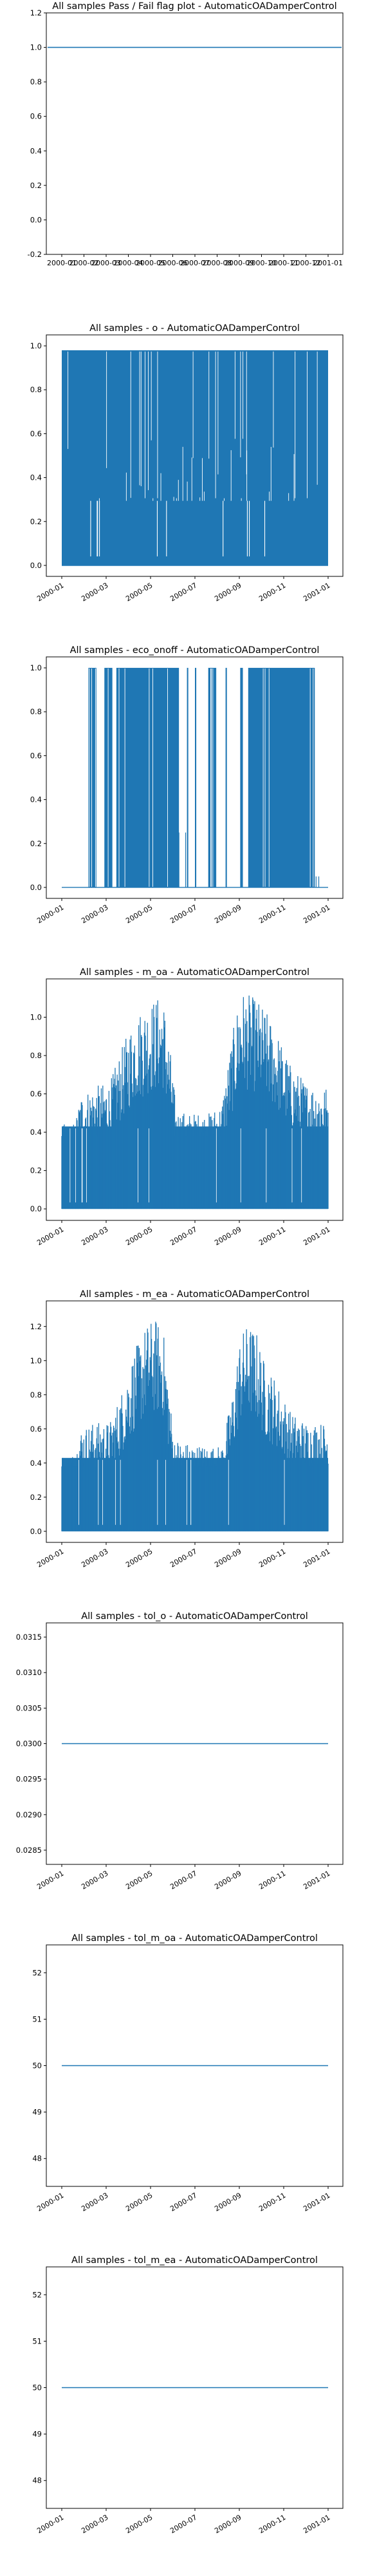 This screenshot has height=2576, width=386. What do you see at coordinates (173, 263) in the screenshot?
I see `x-tick-label: 2000-06` at bounding box center [173, 263].